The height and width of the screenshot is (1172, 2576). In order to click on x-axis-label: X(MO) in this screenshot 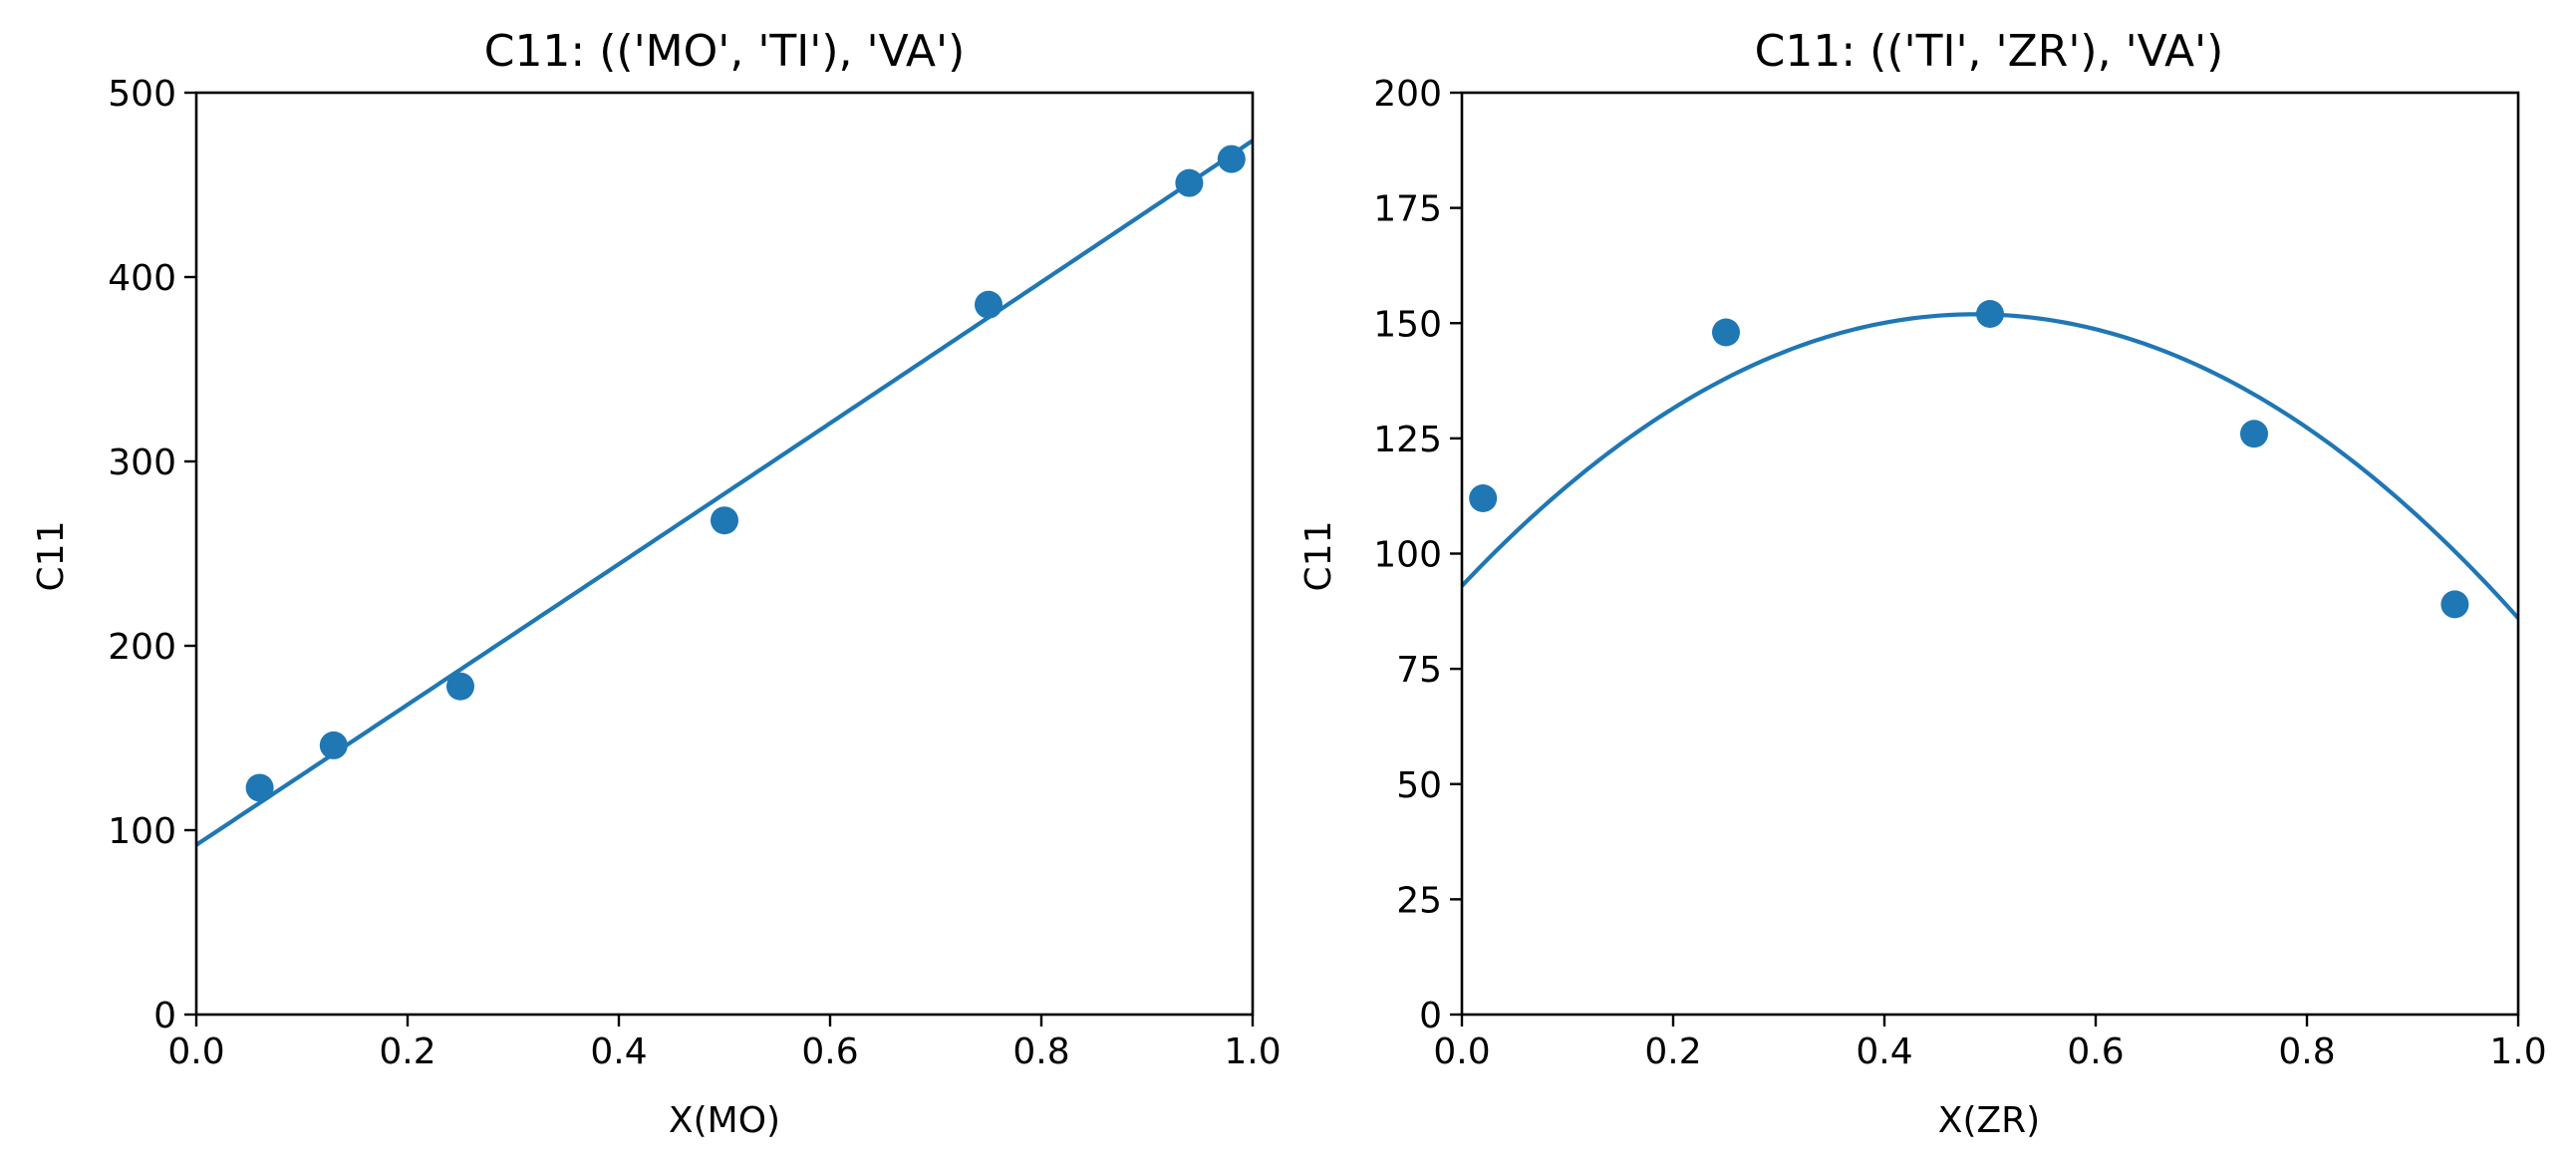, I will do `click(724, 1120)`.